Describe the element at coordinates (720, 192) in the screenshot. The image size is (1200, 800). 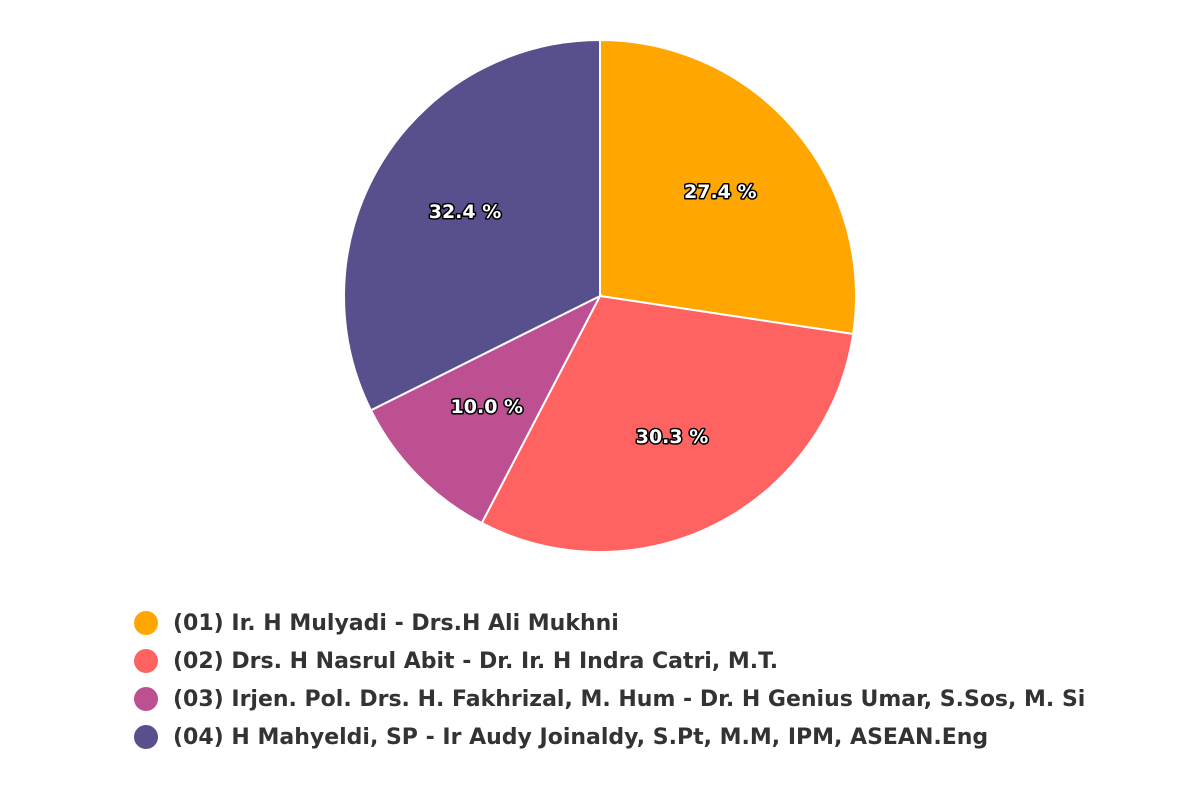
I see `pie-data-label: 27.4 %` at that location.